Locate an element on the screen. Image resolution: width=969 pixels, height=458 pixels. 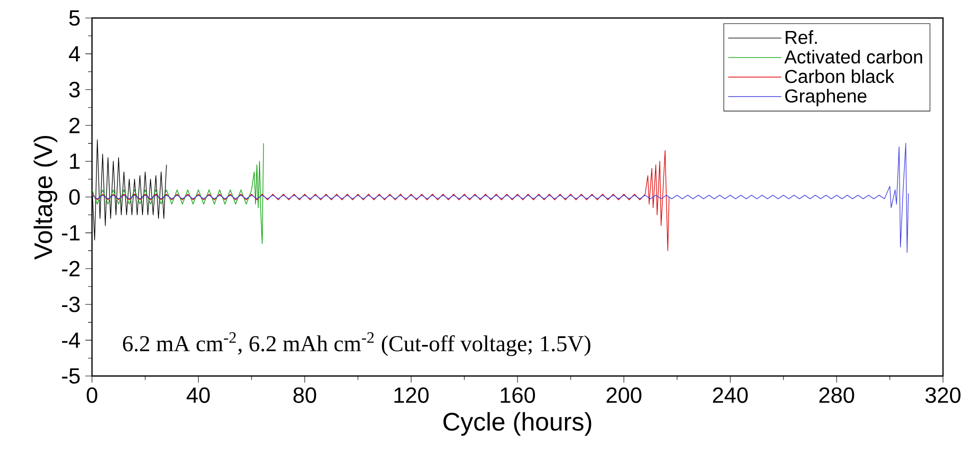
y-tick-label: 3 is located at coordinates (74, 90).